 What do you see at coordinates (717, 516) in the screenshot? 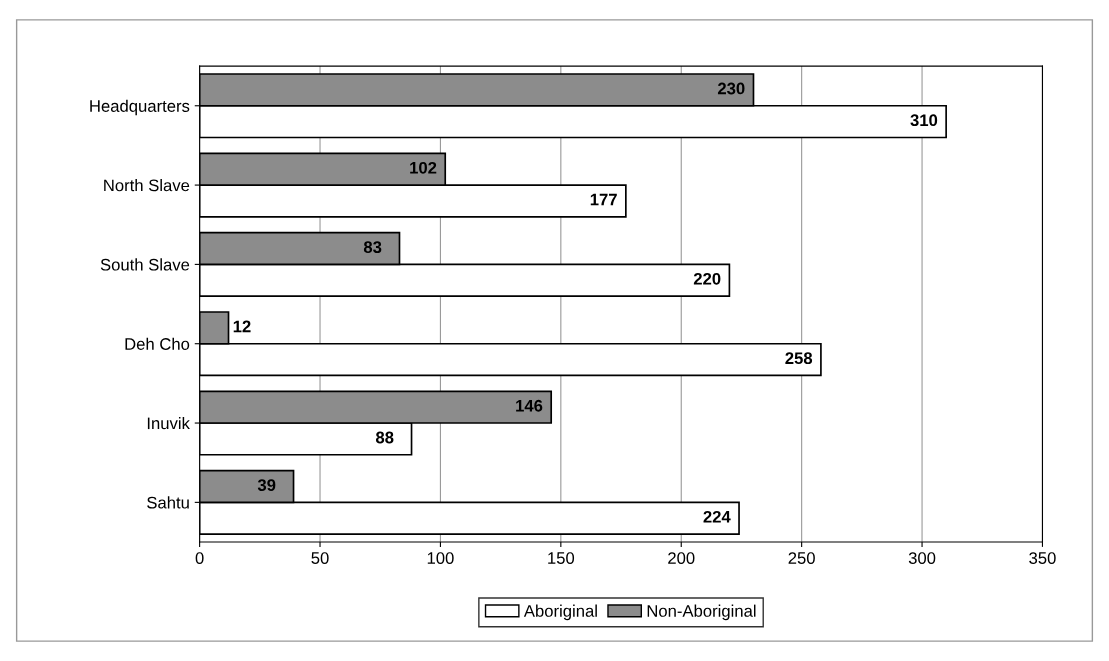
I see `data-label: 224` at bounding box center [717, 516].